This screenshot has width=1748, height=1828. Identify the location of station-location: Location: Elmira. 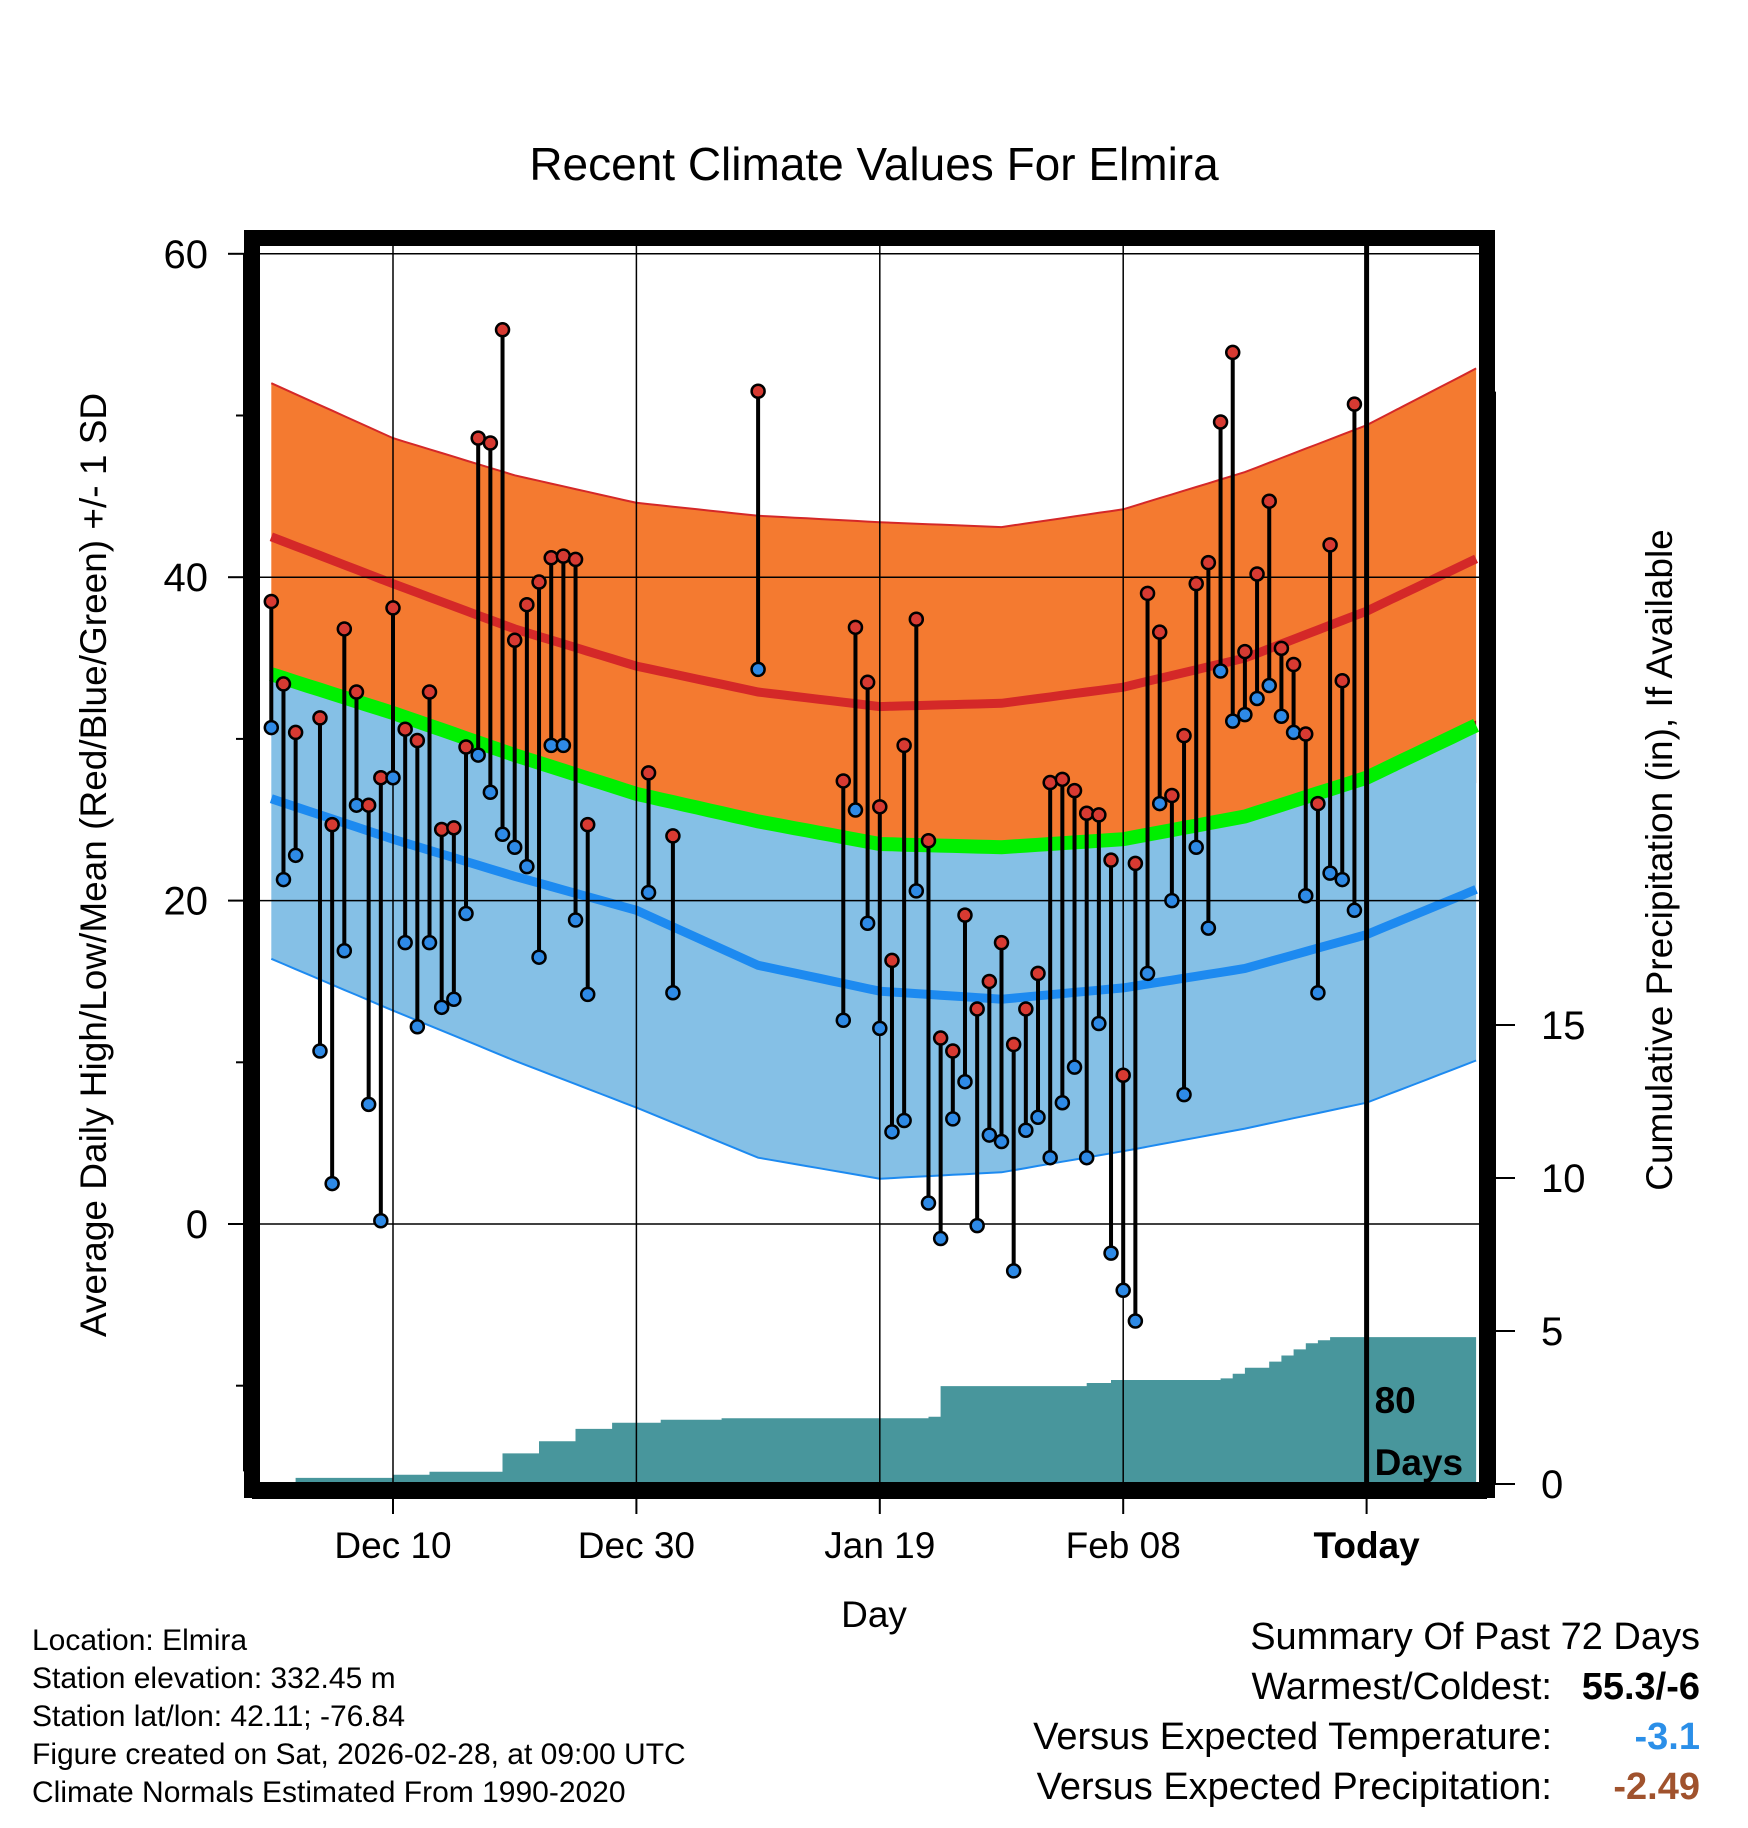
(140, 1640).